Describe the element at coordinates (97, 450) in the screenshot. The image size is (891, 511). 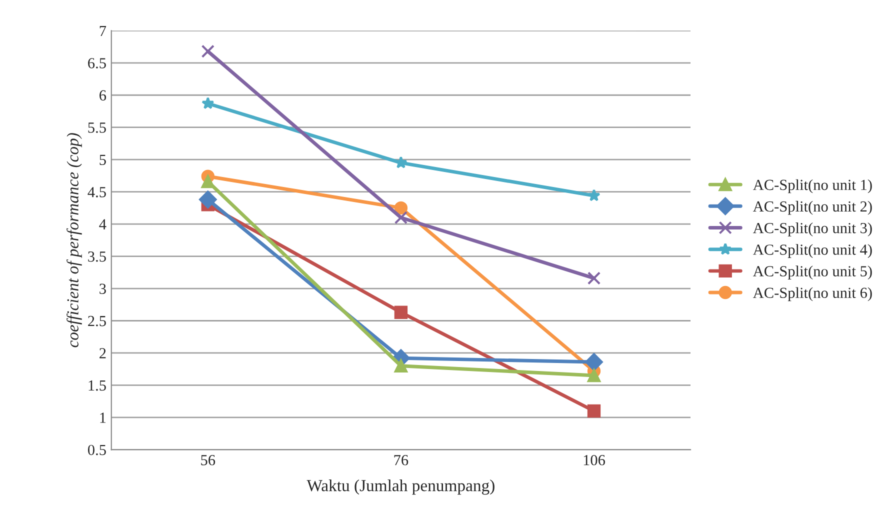
I see `y-tick-label: 0.5` at that location.